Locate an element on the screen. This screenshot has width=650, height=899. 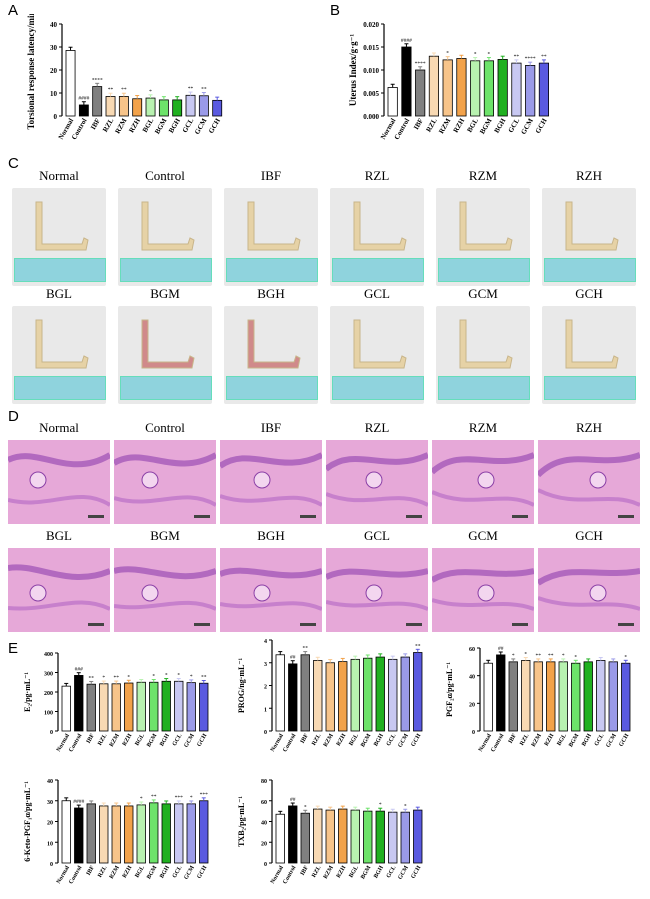
x-tick-label: GCH is located at coordinates (416, 740).